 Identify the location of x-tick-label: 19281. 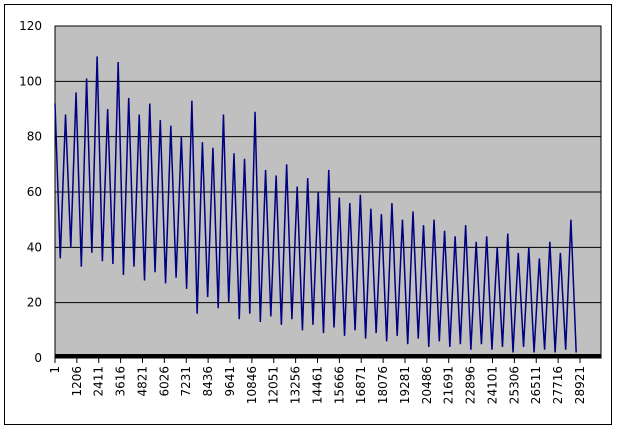
(405, 385).